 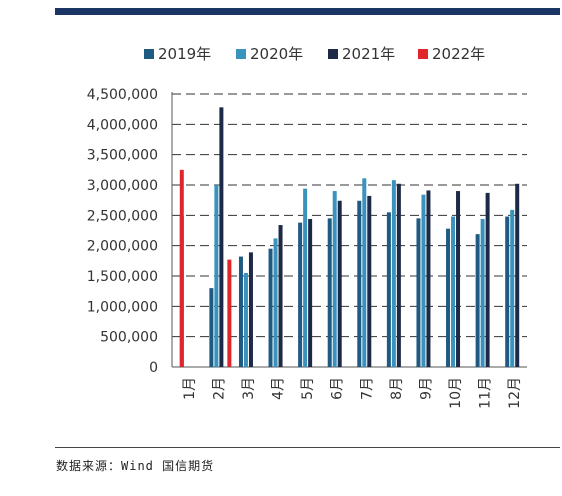 I want to click on y-tick-label: 3,000,000, so click(x=122, y=186).